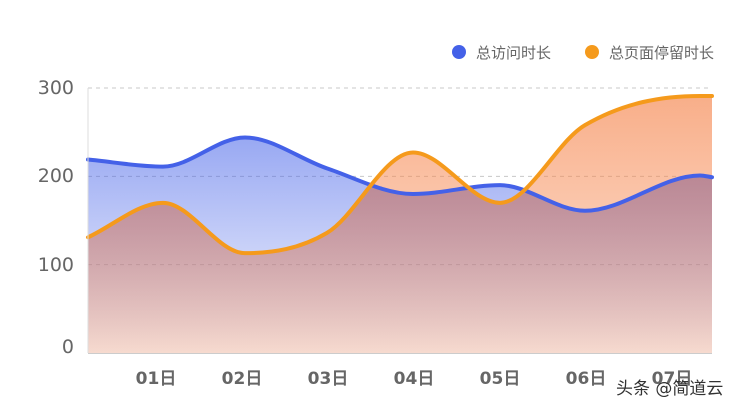  What do you see at coordinates (672, 379) in the screenshot?
I see `x-tick-label: 07日` at bounding box center [672, 379].